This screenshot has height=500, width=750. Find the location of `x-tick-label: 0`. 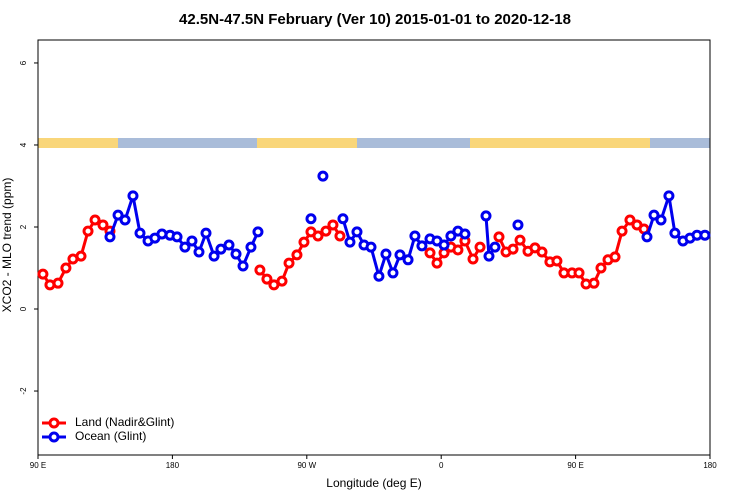

x-tick-label: 0 is located at coordinates (441, 465).